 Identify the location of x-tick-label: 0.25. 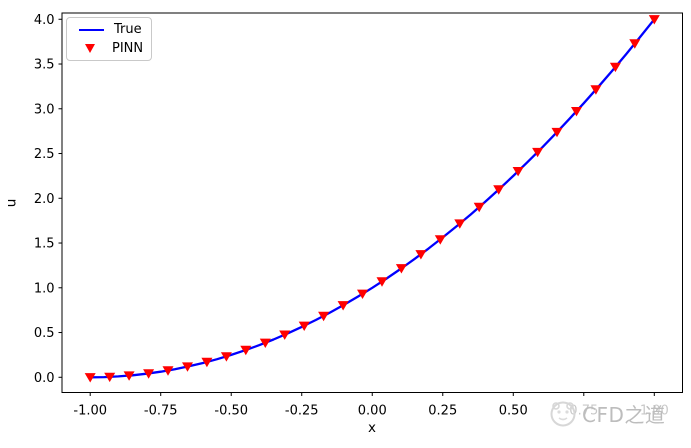
(442, 411).